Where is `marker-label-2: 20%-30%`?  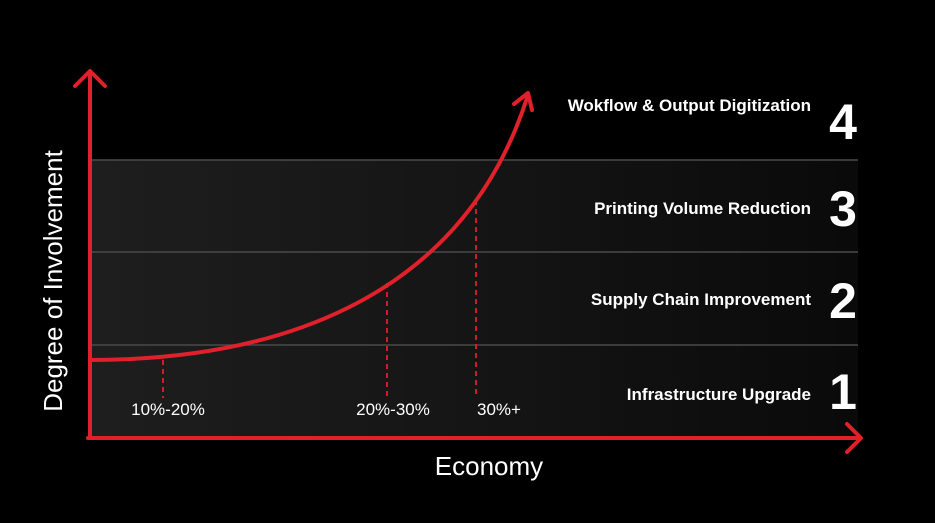
marker-label-2: 20%-30% is located at coordinates (393, 409).